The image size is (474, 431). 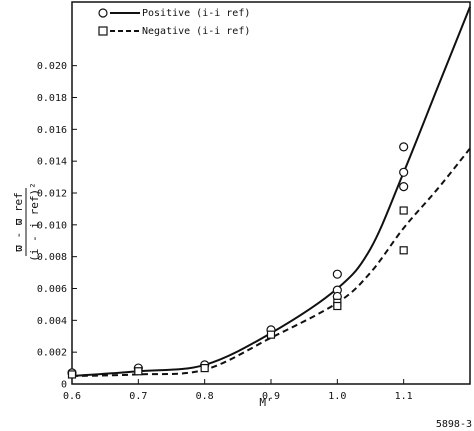 What do you see at coordinates (52, 225) in the screenshot?
I see `y-tick-label: 0.010` at bounding box center [52, 225].